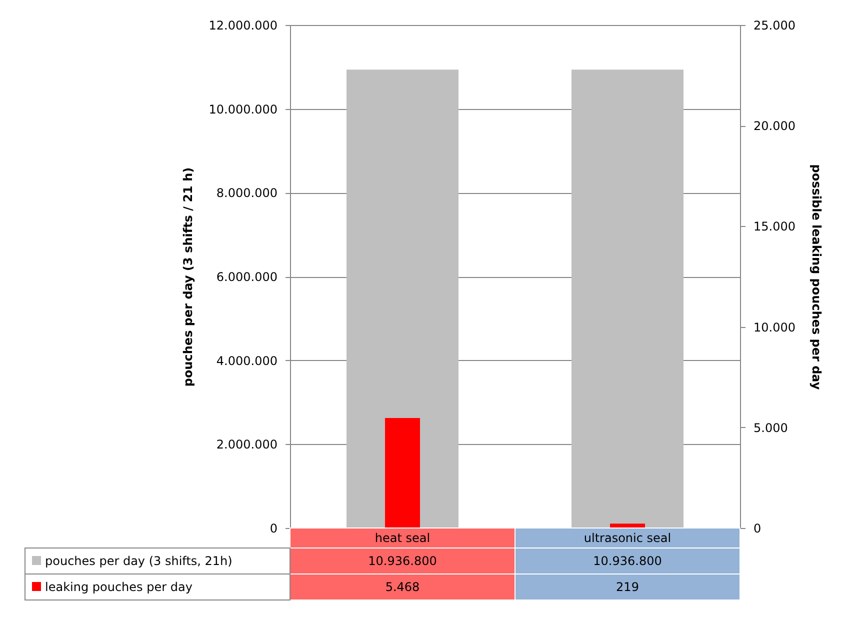 The width and height of the screenshot is (849, 621). I want to click on y-tick-label: 10.000.000, so click(243, 109).